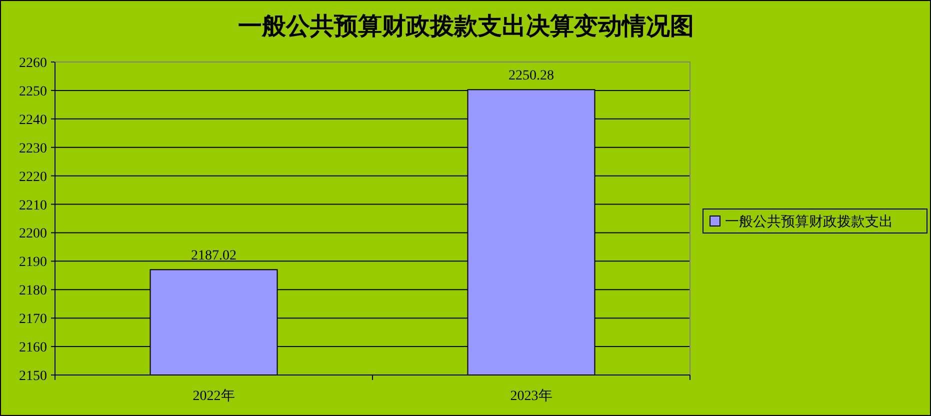 This screenshot has height=416, width=931. I want to click on data-label: 2250.28, so click(531, 76).